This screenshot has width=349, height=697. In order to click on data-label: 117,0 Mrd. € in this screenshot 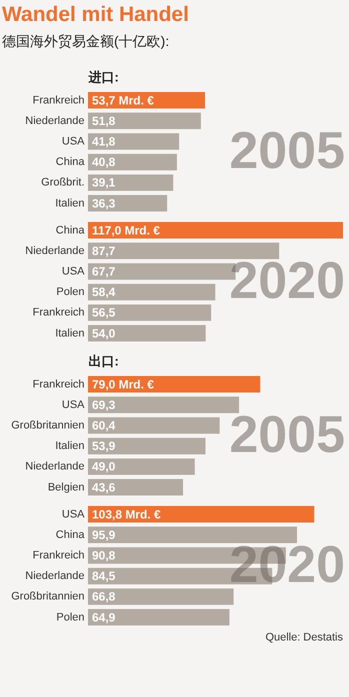, I will do `click(126, 229)`.